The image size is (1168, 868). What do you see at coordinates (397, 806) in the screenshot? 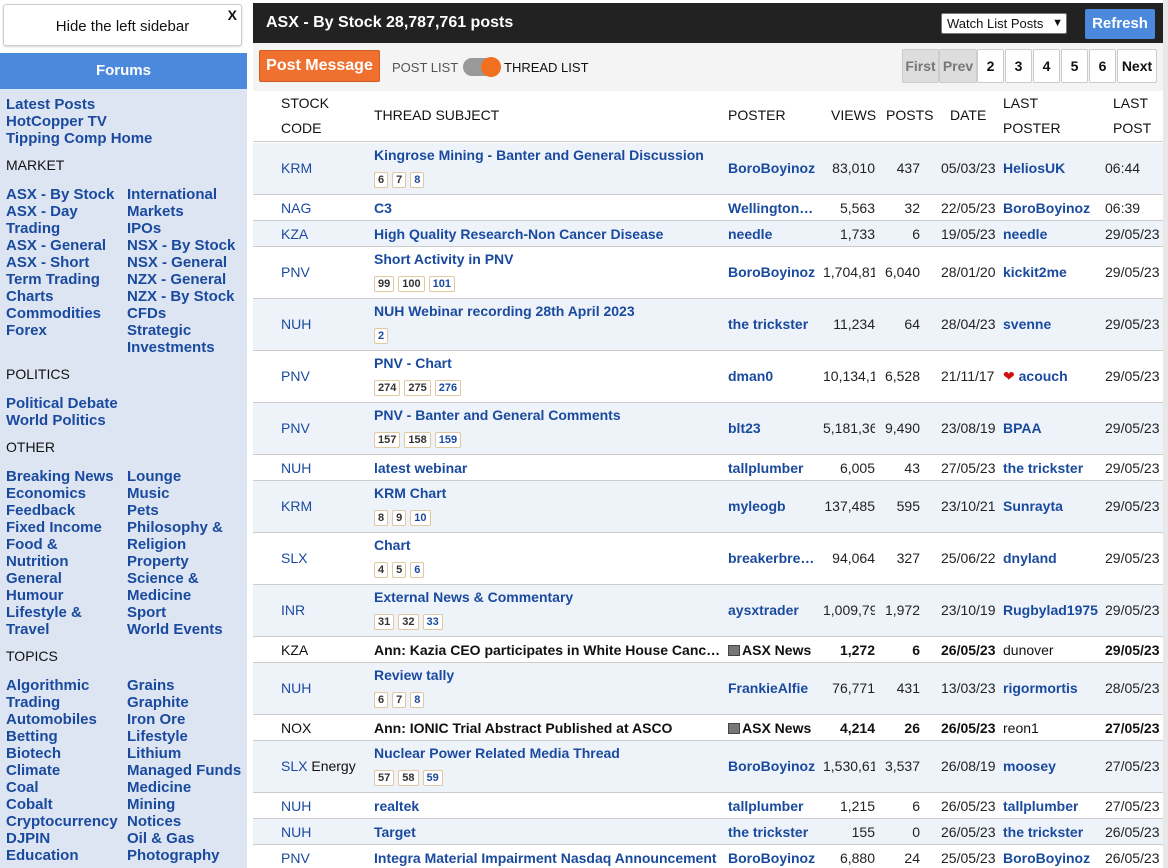
I see `thread-subject-link: realtek` at bounding box center [397, 806].